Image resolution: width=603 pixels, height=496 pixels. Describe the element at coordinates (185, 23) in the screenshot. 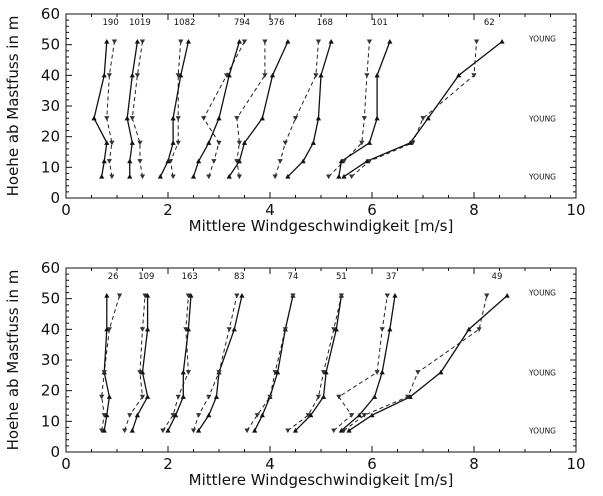

I see `count-label: 1082` at that location.